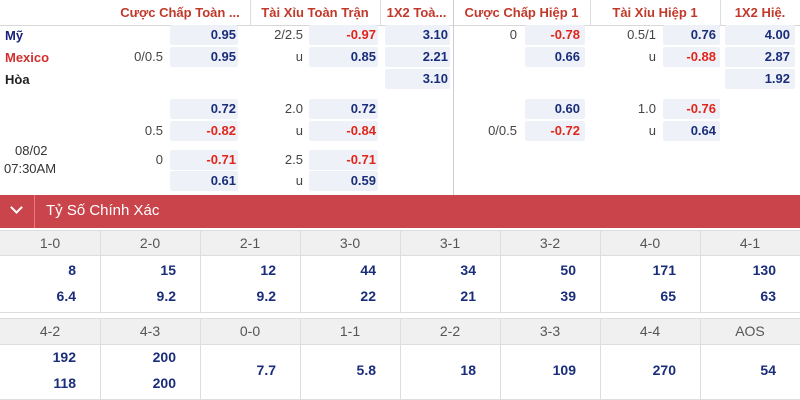 The width and height of the screenshot is (800, 400). Describe the element at coordinates (701, 56) in the screenshot. I see `odds-value: -0.88` at that location.